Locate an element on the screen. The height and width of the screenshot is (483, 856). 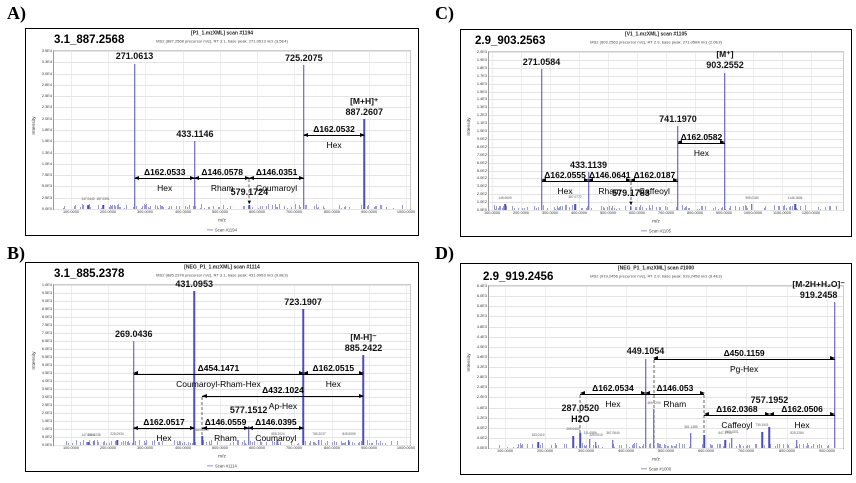
minor-peak-label: 663.1501 is located at coordinates (732, 432).